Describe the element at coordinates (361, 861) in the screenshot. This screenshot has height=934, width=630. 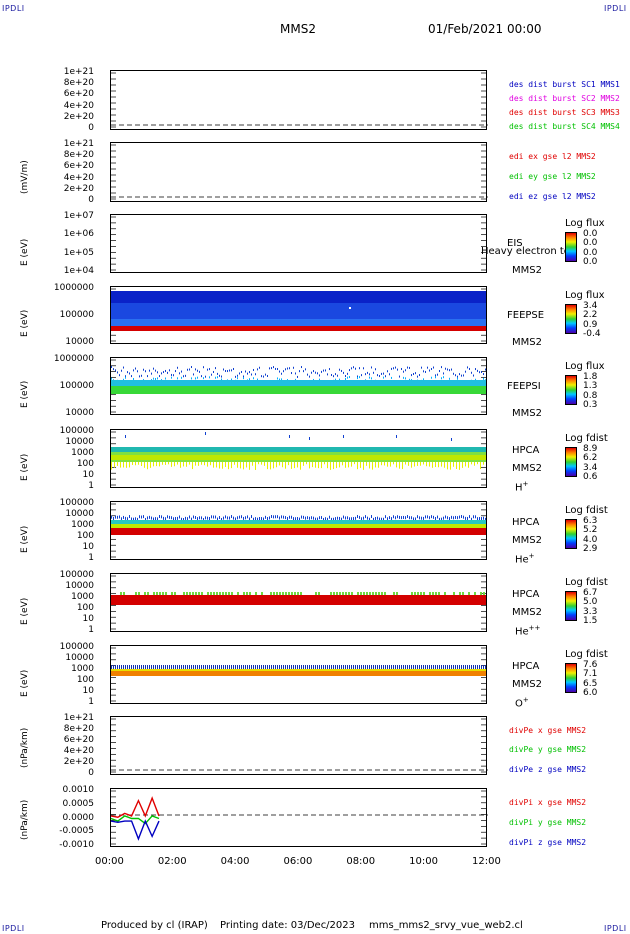
I see `x-tick-label: 08:00` at that location.